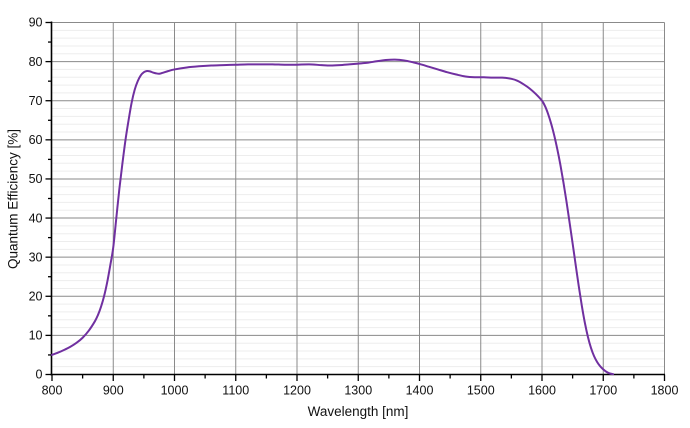  I want to click on x-tick-label: 1400, so click(420, 391).